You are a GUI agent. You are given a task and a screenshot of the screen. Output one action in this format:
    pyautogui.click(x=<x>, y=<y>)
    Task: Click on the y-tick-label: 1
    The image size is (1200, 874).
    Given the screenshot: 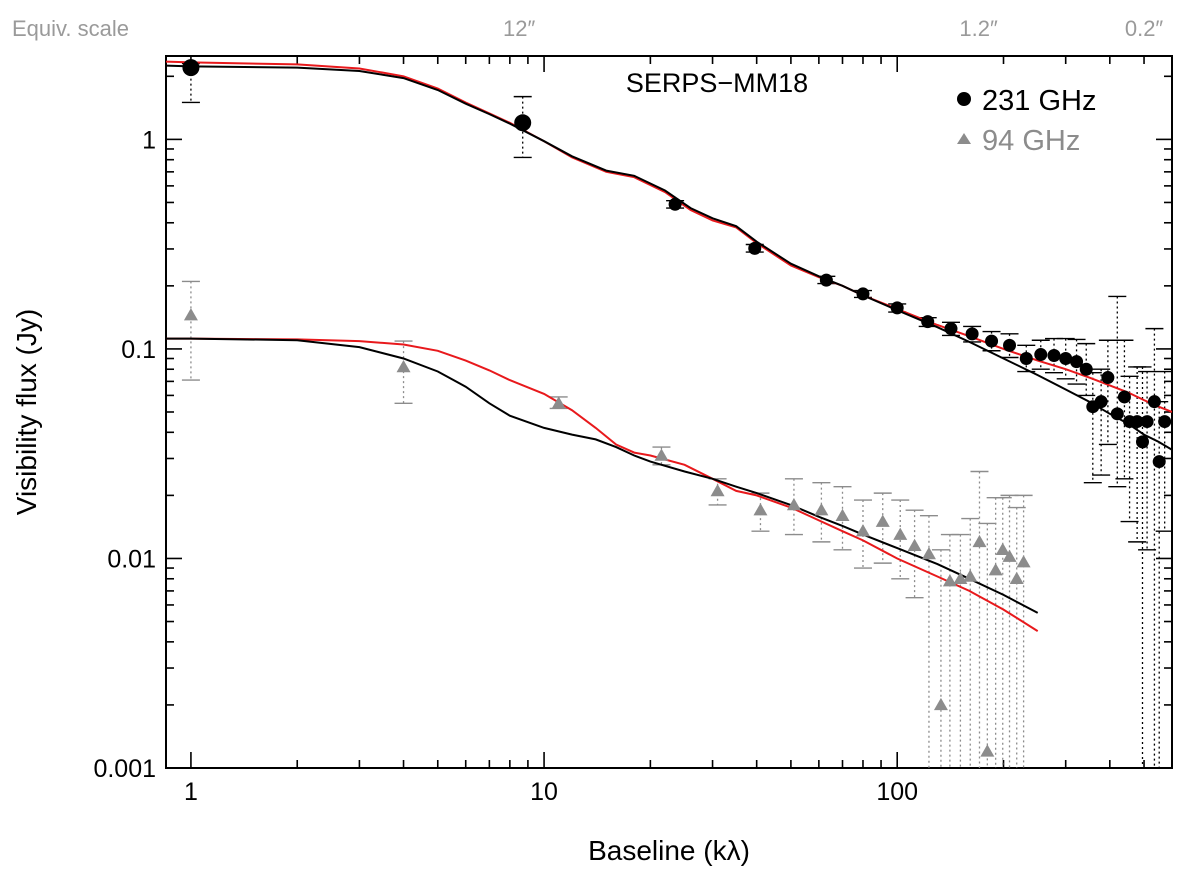 What is the action you would take?
    pyautogui.click(x=149, y=140)
    